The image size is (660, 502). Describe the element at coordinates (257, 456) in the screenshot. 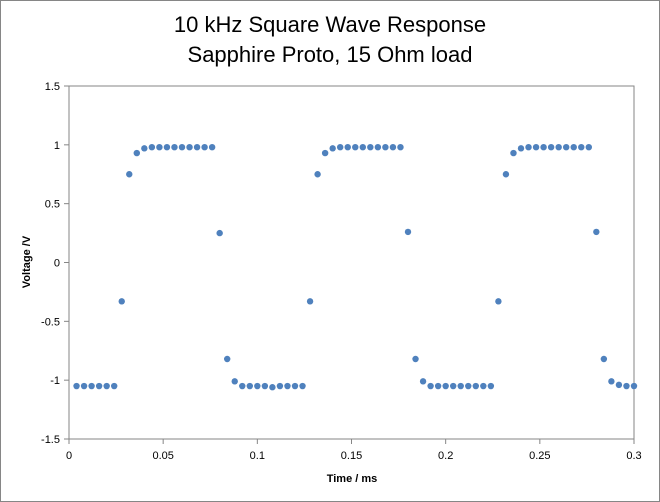

I see `x-tick-label: 0.1` at that location.